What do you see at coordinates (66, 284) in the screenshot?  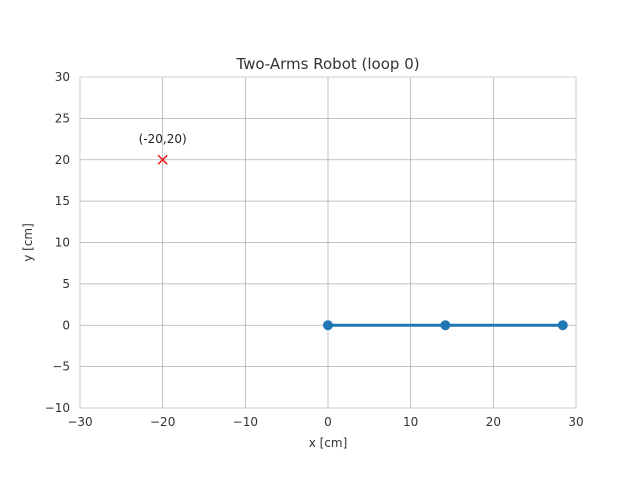 I see `y-tick-label: 5` at bounding box center [66, 284].